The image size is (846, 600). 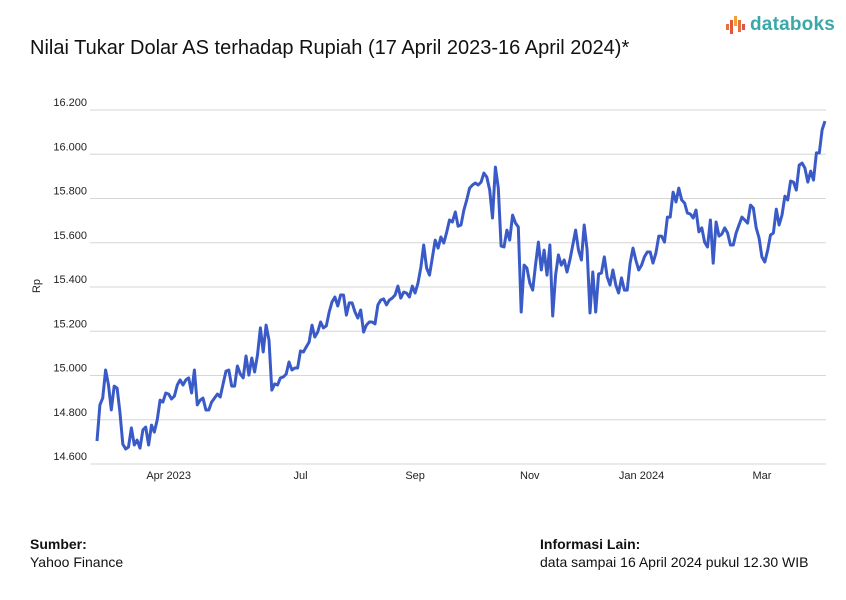 I want to click on x-tick-label: Sep, so click(x=415, y=476).